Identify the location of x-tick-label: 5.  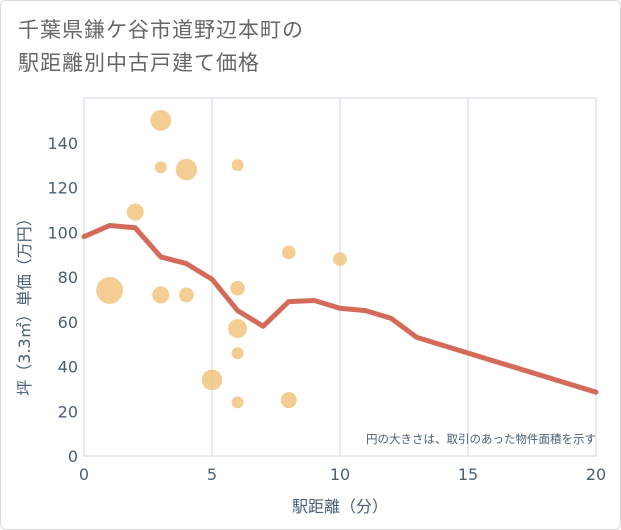
(212, 474).